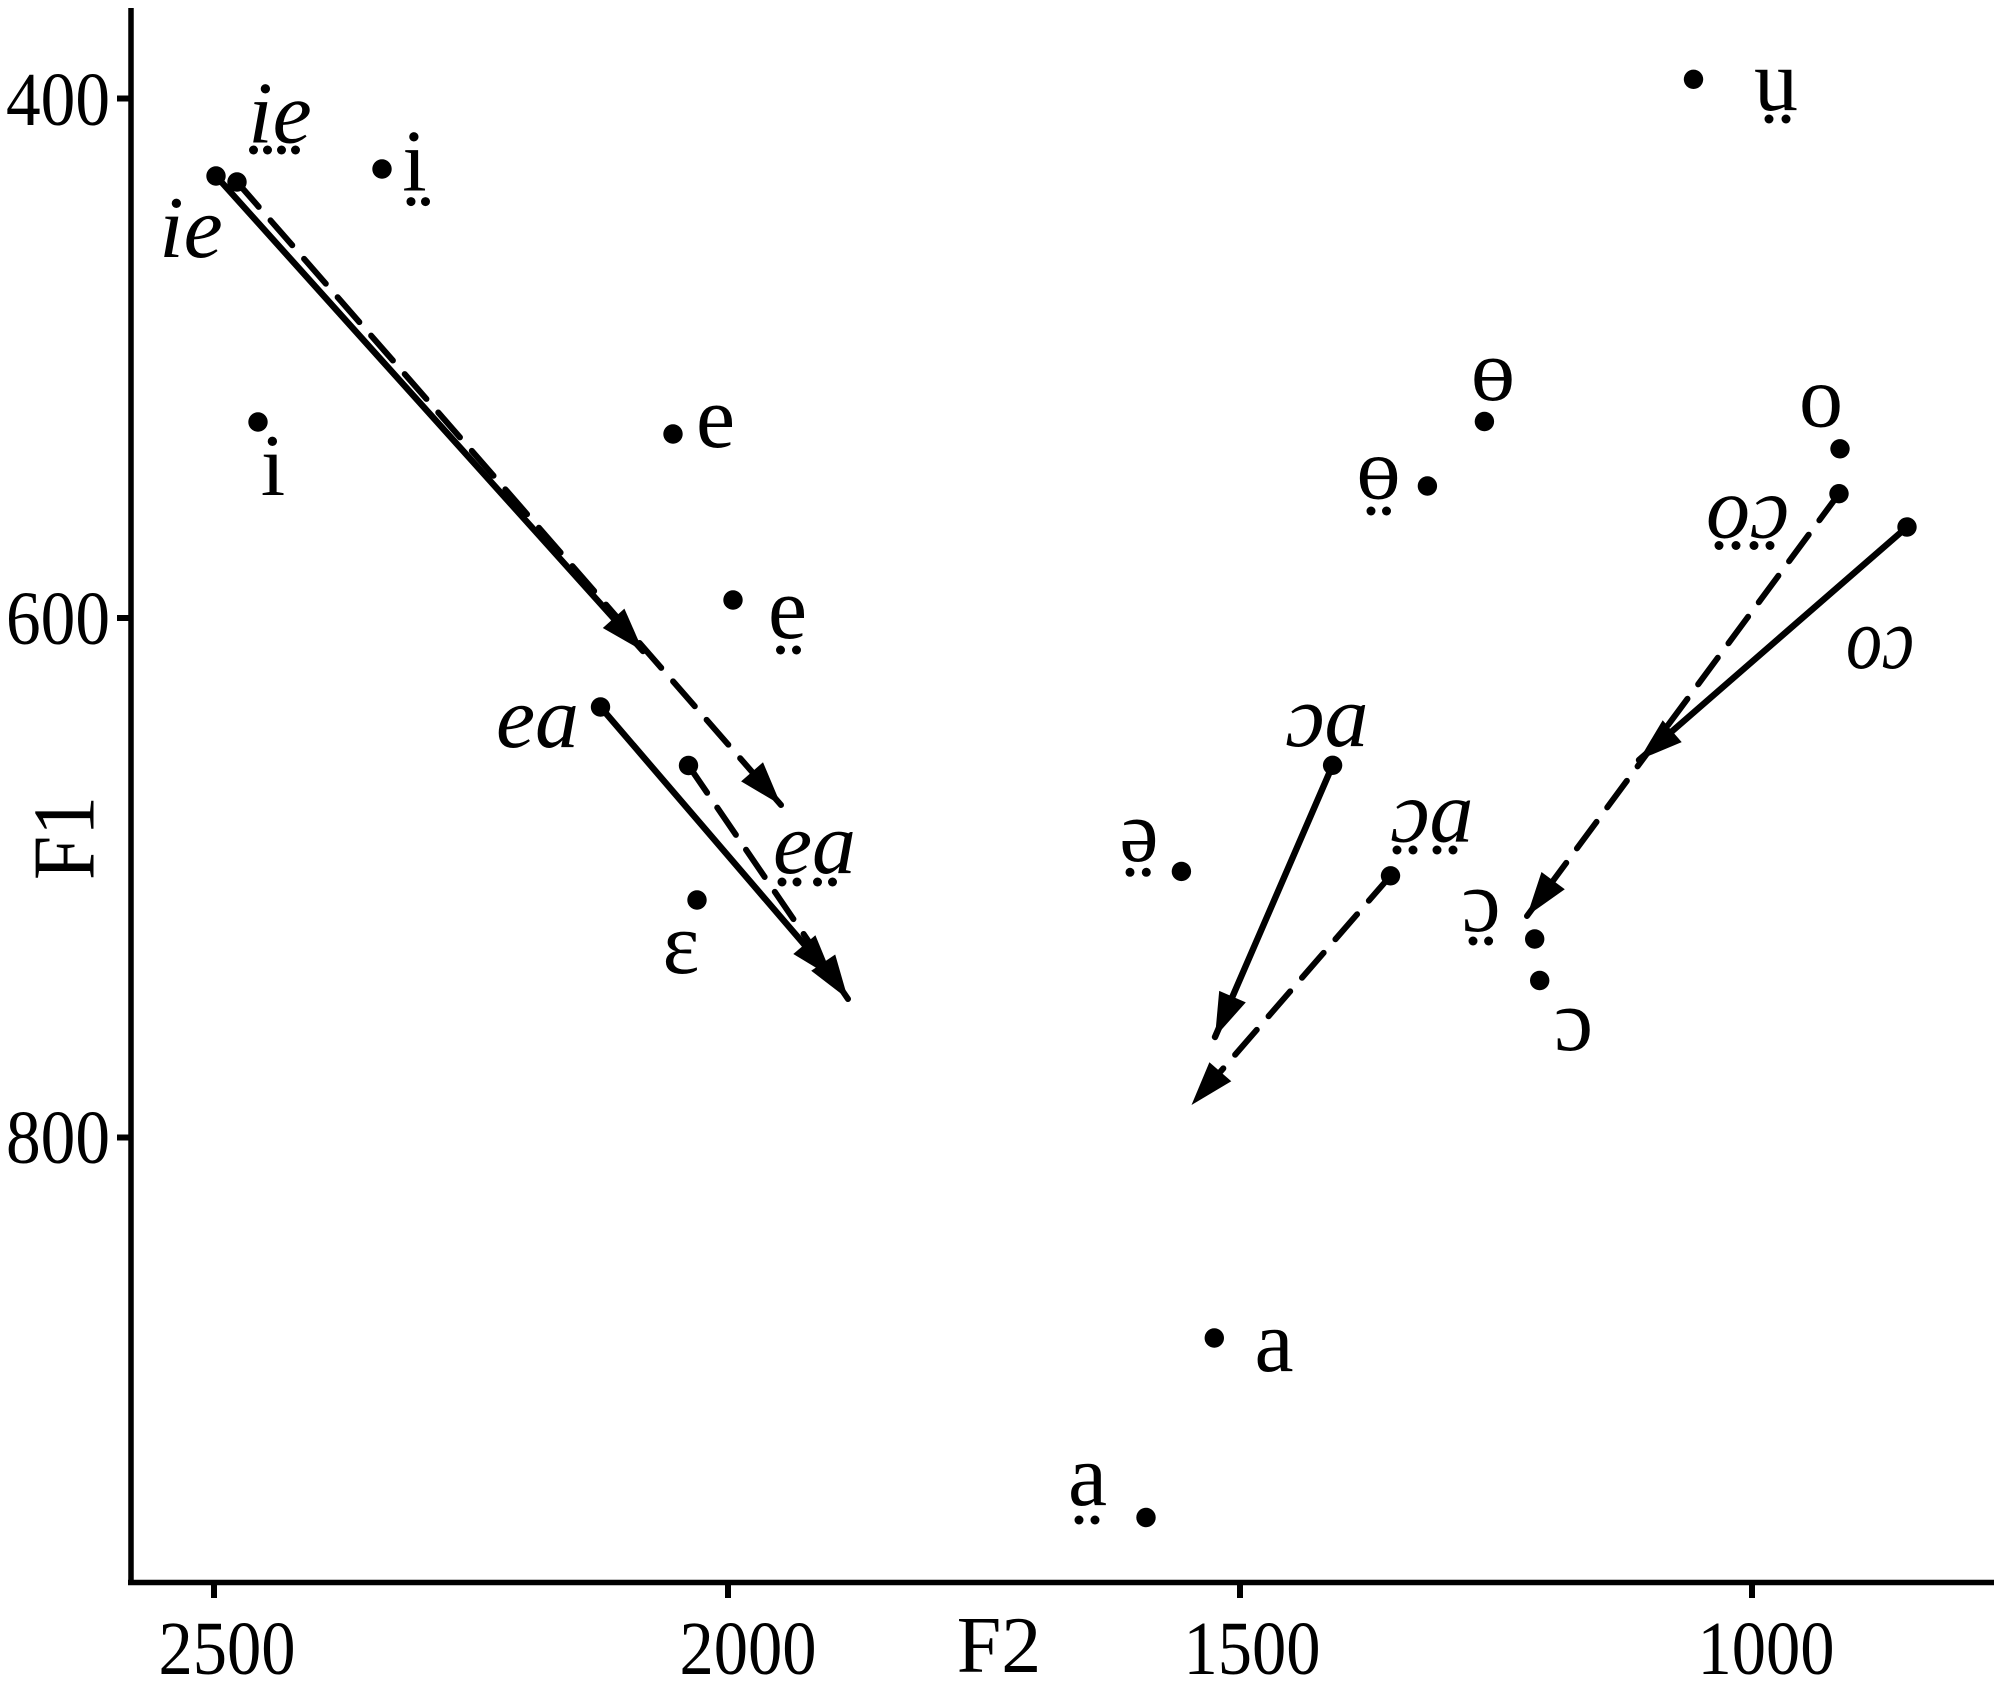 The image size is (2000, 1685). I want to click on svg-text: 600, so click(58, 619).